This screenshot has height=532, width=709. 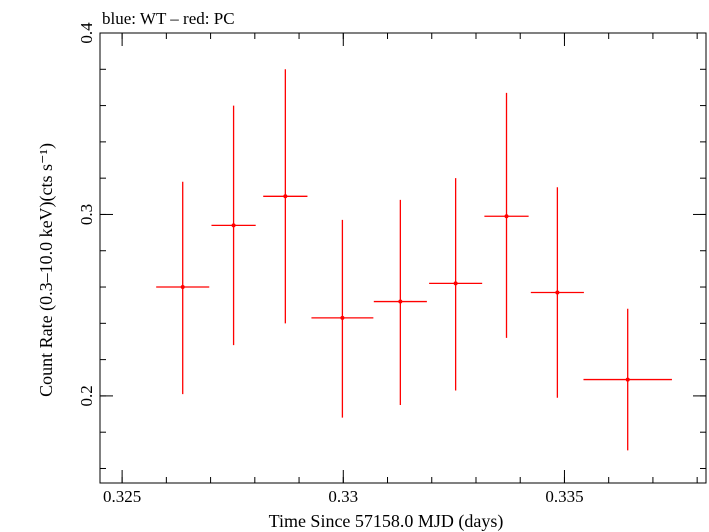 I want to click on x-tick-label: 0.33, so click(x=343, y=496).